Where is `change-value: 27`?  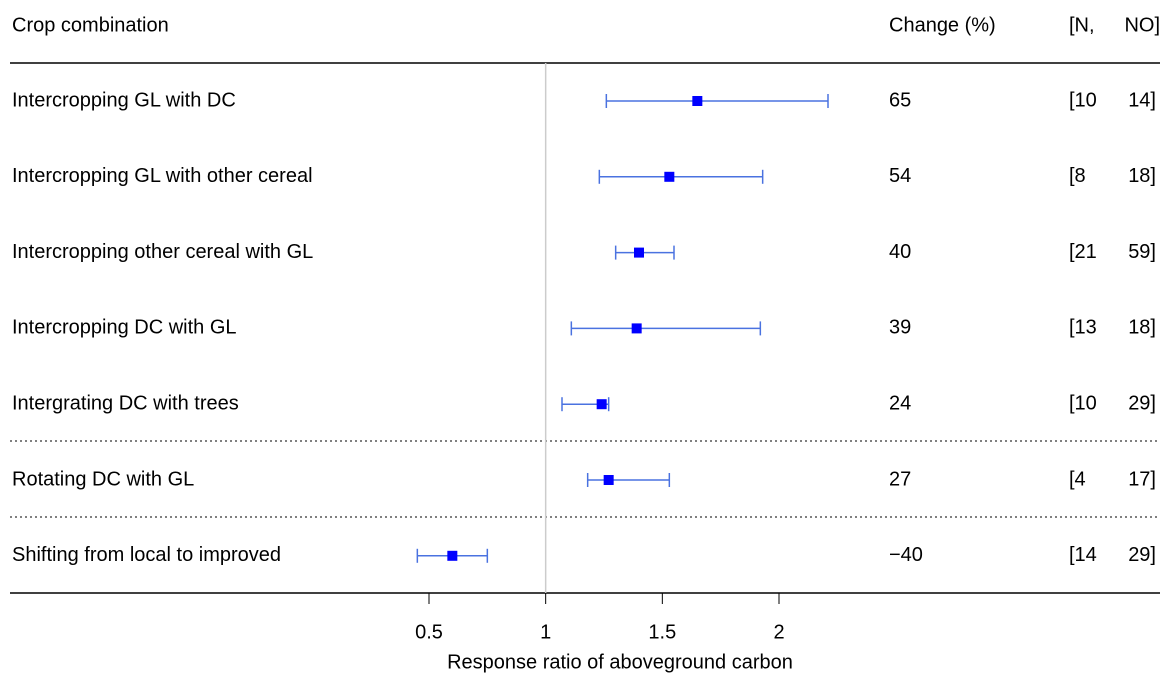
change-value: 27 is located at coordinates (900, 479).